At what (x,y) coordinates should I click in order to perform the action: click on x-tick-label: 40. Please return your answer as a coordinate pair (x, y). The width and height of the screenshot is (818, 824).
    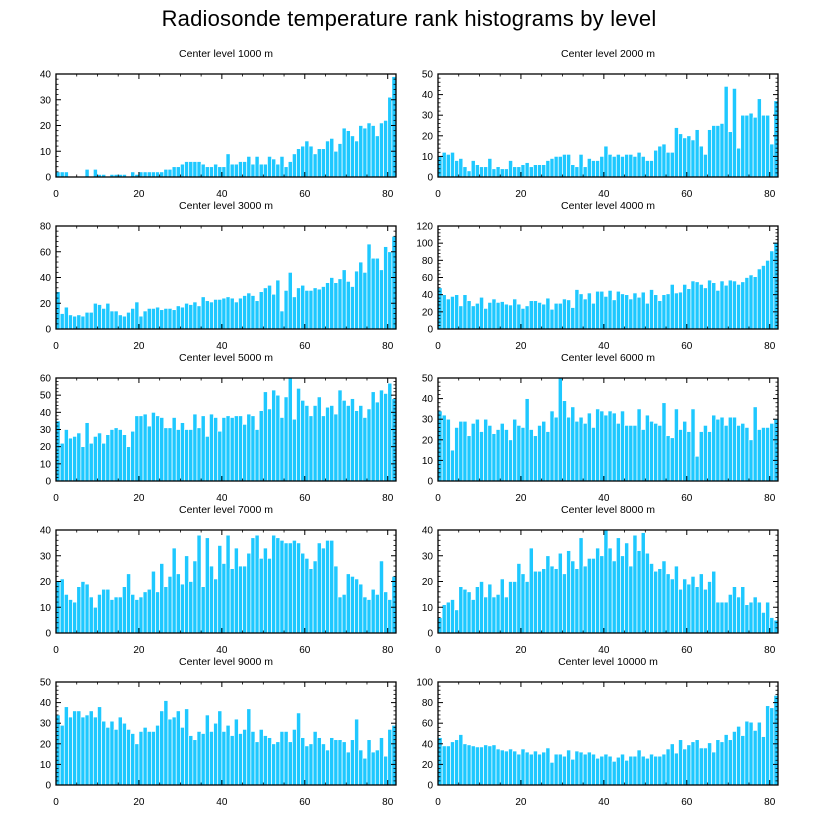
    Looking at the image, I should click on (222, 498).